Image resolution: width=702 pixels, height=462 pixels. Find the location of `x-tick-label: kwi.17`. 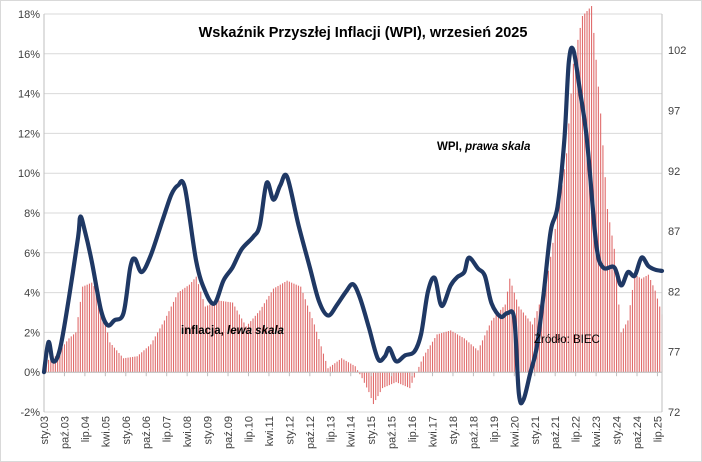

x-tick-label: kwi.17 is located at coordinates (434, 431).